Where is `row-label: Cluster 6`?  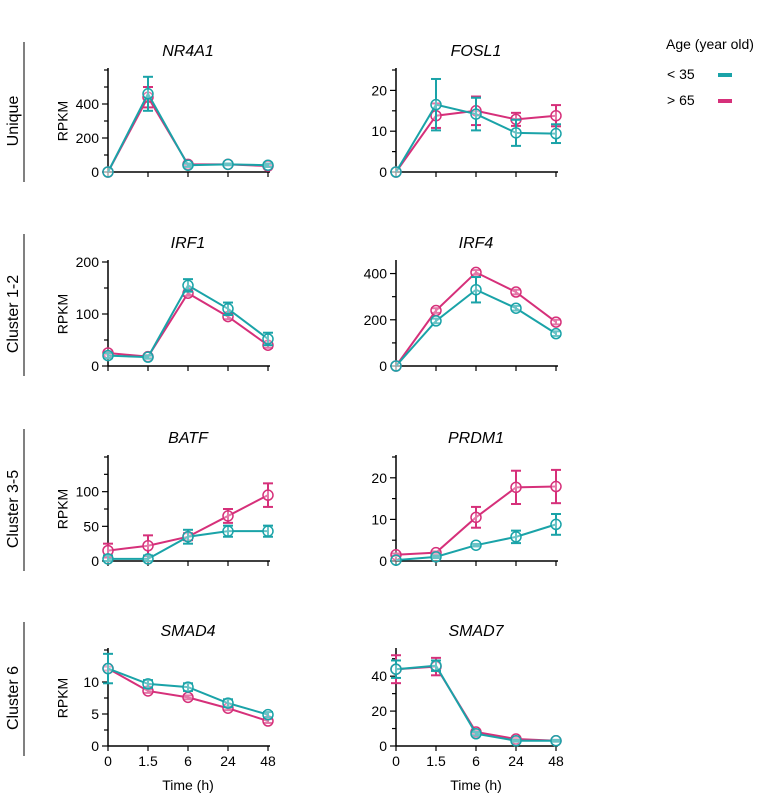
row-label: Cluster 6 is located at coordinates (13, 698).